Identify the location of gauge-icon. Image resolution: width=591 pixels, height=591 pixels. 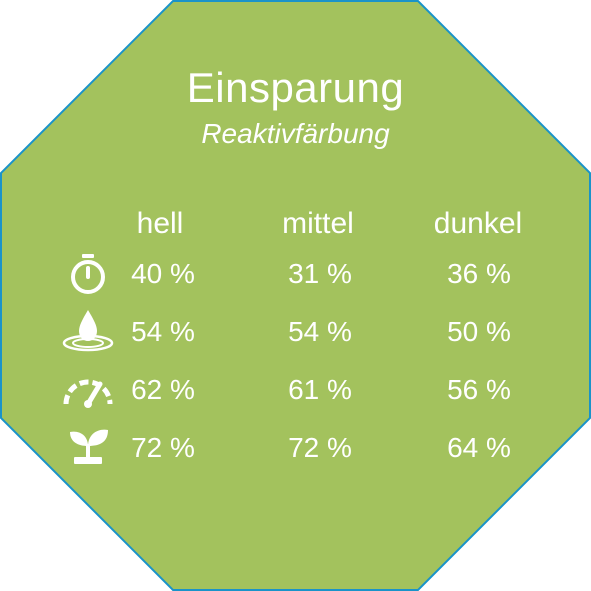
(88, 393).